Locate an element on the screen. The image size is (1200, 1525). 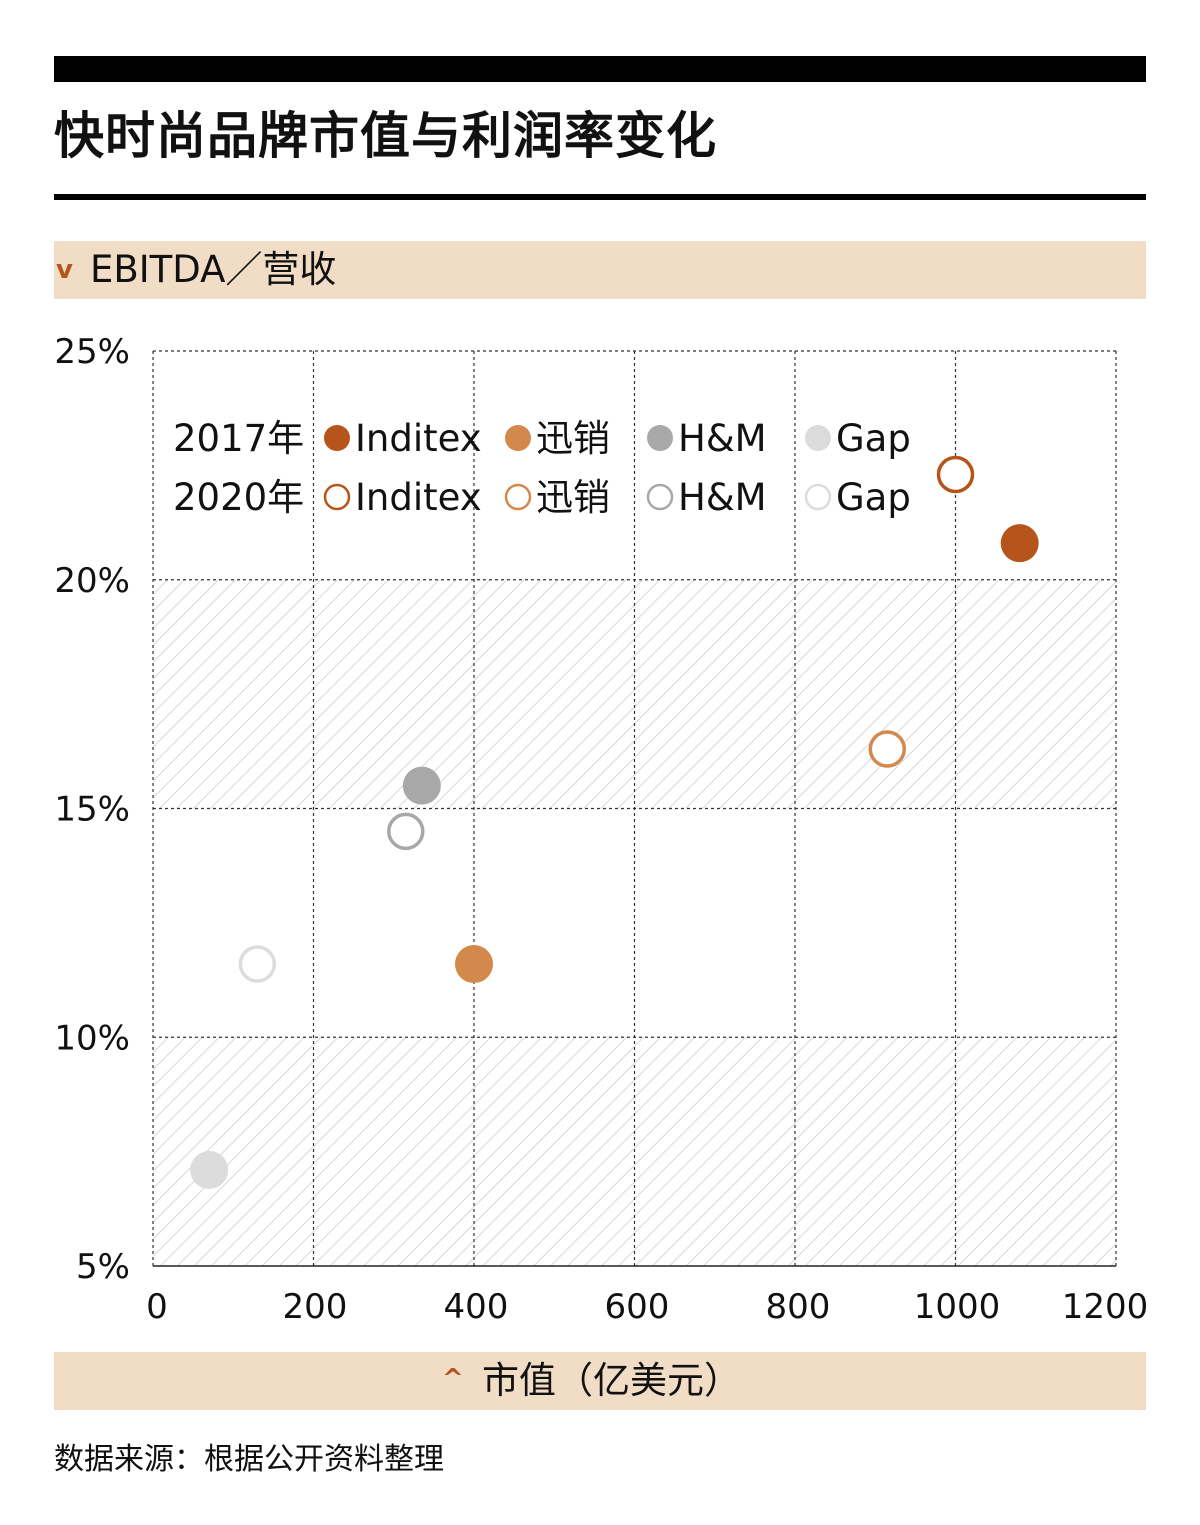
x-axis-label: 市值（亿美元） is located at coordinates (611, 1380).